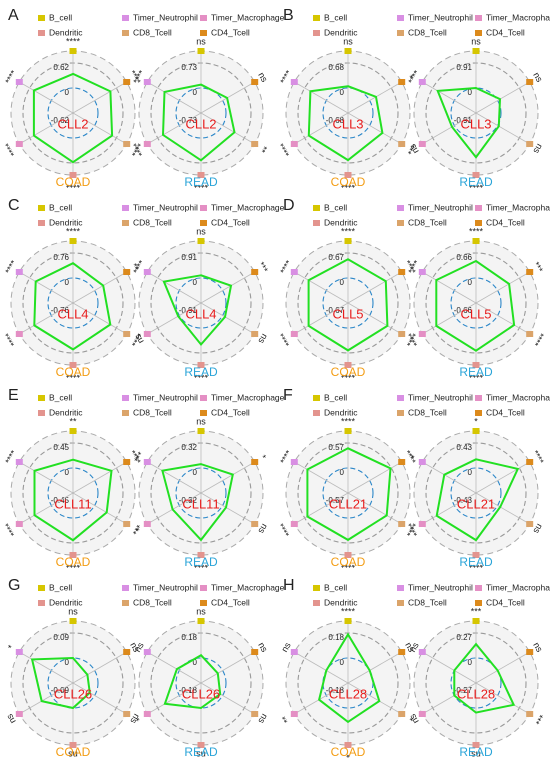 The width and height of the screenshot is (550, 760). Describe the element at coordinates (336, 637) in the screenshot. I see `r-tick-label: 0.18` at that location.